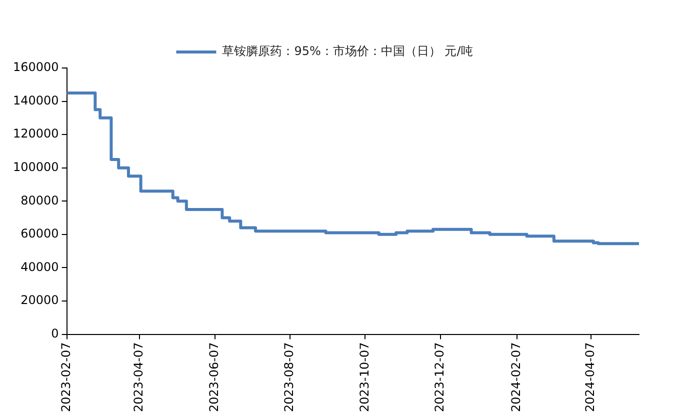  Describe the element at coordinates (213, 377) in the screenshot. I see `x-tick-label: 2023-06-07` at that location.